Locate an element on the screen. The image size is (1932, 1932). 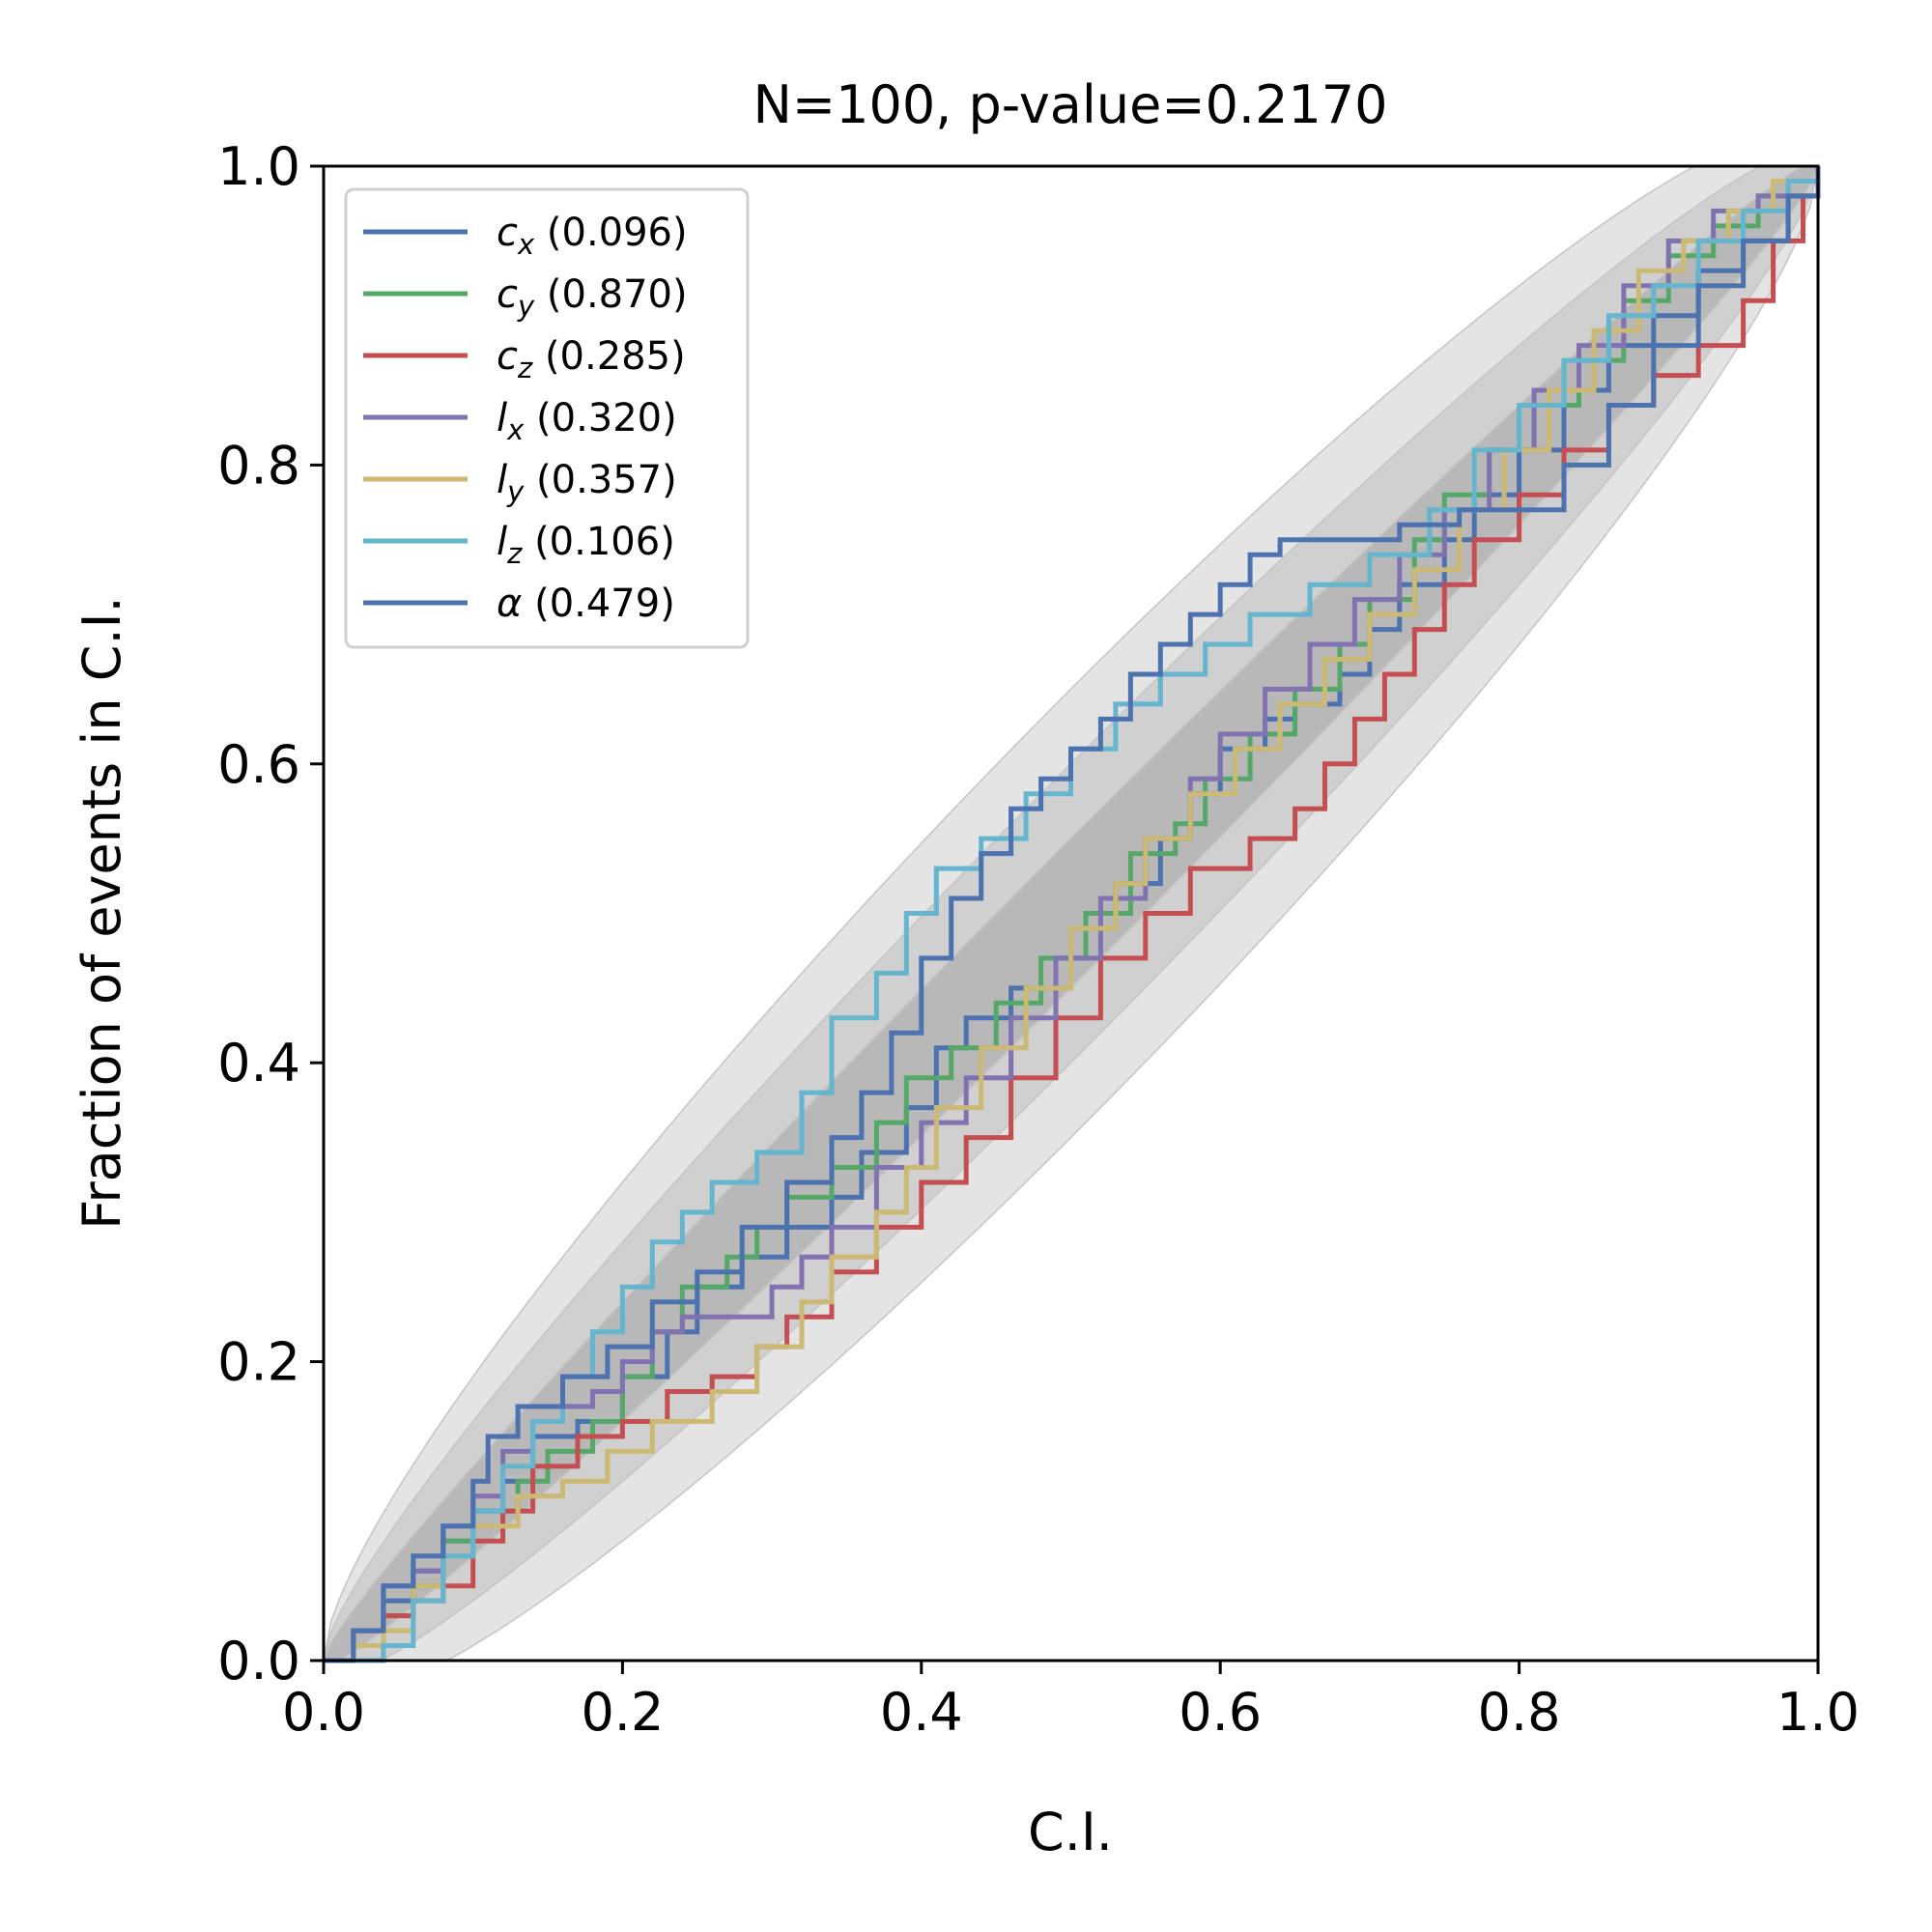
legend-entry: cx (0.096) is located at coordinates (592, 236).